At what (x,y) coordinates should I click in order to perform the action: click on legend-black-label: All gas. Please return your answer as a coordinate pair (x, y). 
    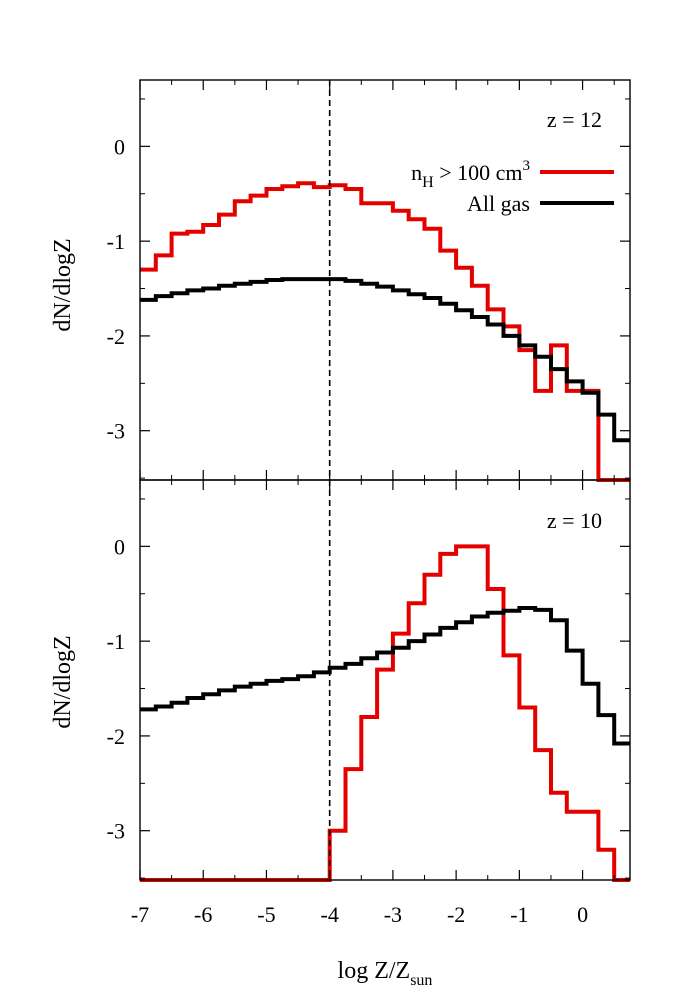
    Looking at the image, I should click on (498, 203).